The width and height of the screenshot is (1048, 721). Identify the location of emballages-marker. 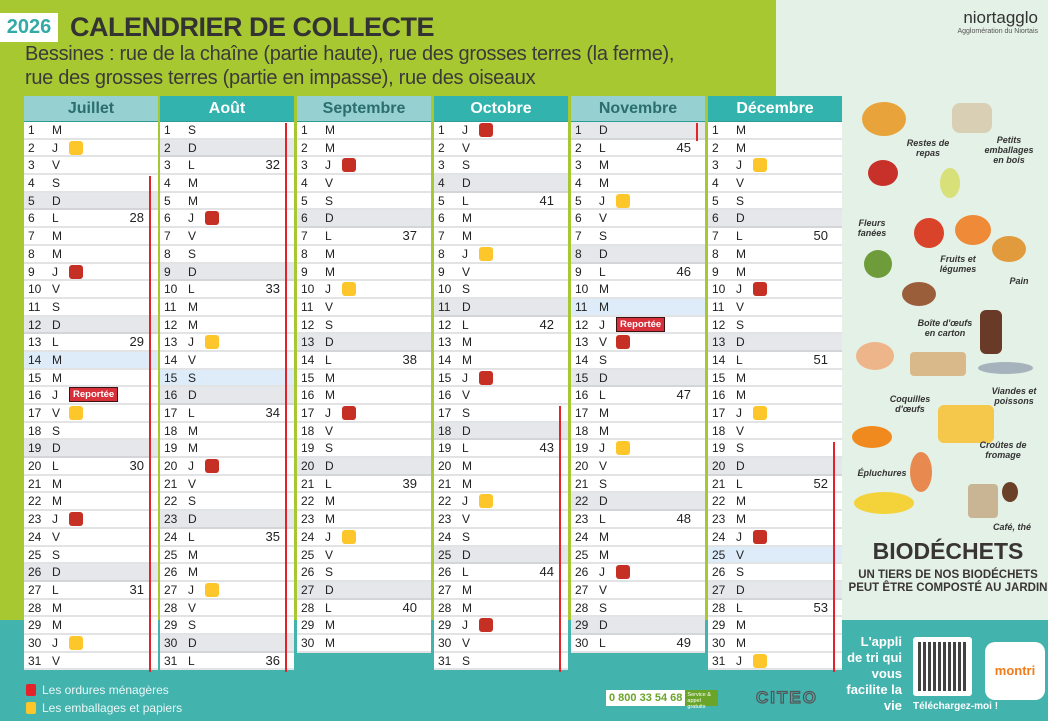
(76, 147).